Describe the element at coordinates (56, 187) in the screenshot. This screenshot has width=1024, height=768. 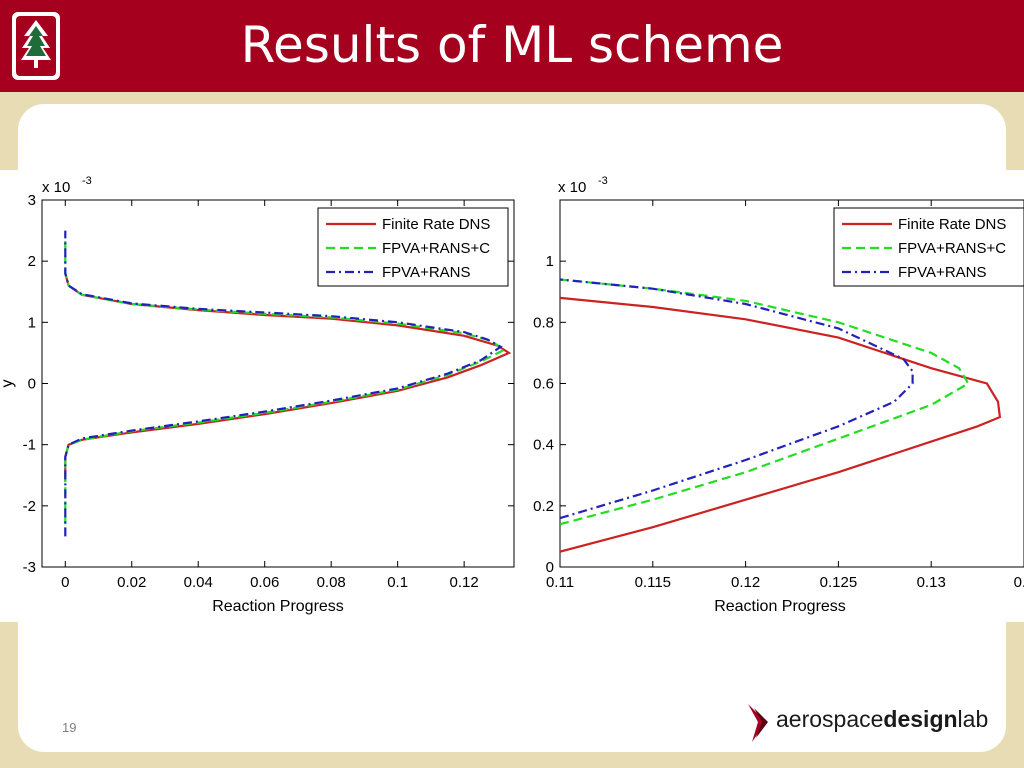
I see `chart1-y-multiplier: x 10` at that location.